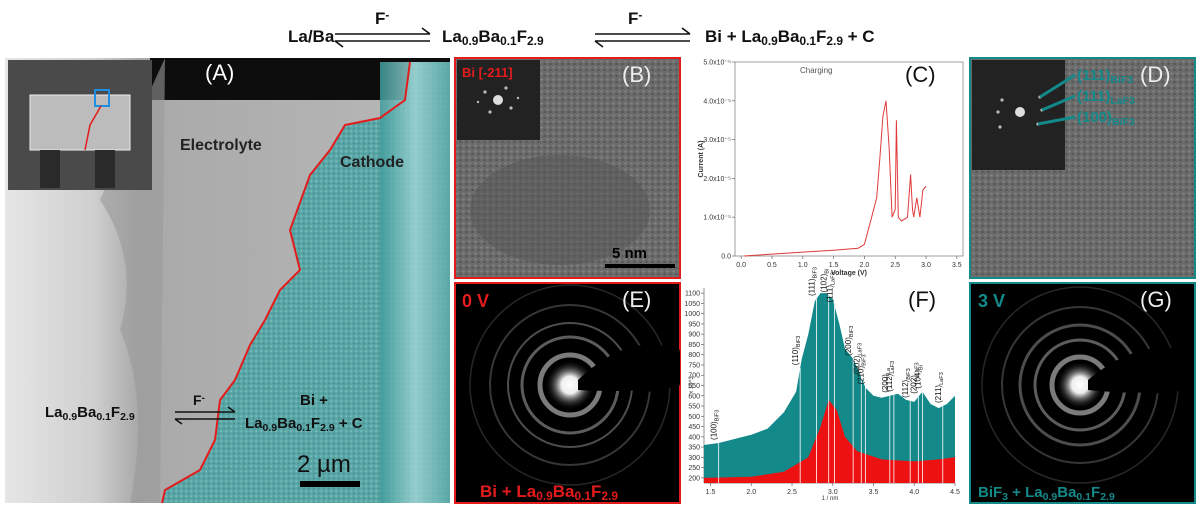 Image resolution: width=1200 pixels, height=506 pixels. I want to click on region-label: Electrolyte, so click(221, 145).